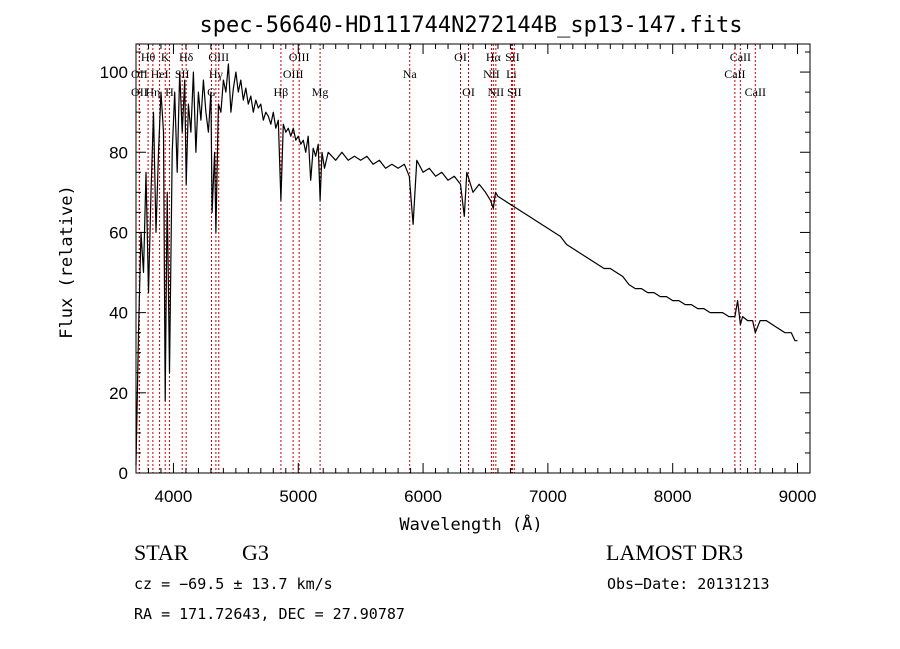  Describe the element at coordinates (148, 57) in the screenshot. I see `line-marker-label-0: Hθ` at that location.